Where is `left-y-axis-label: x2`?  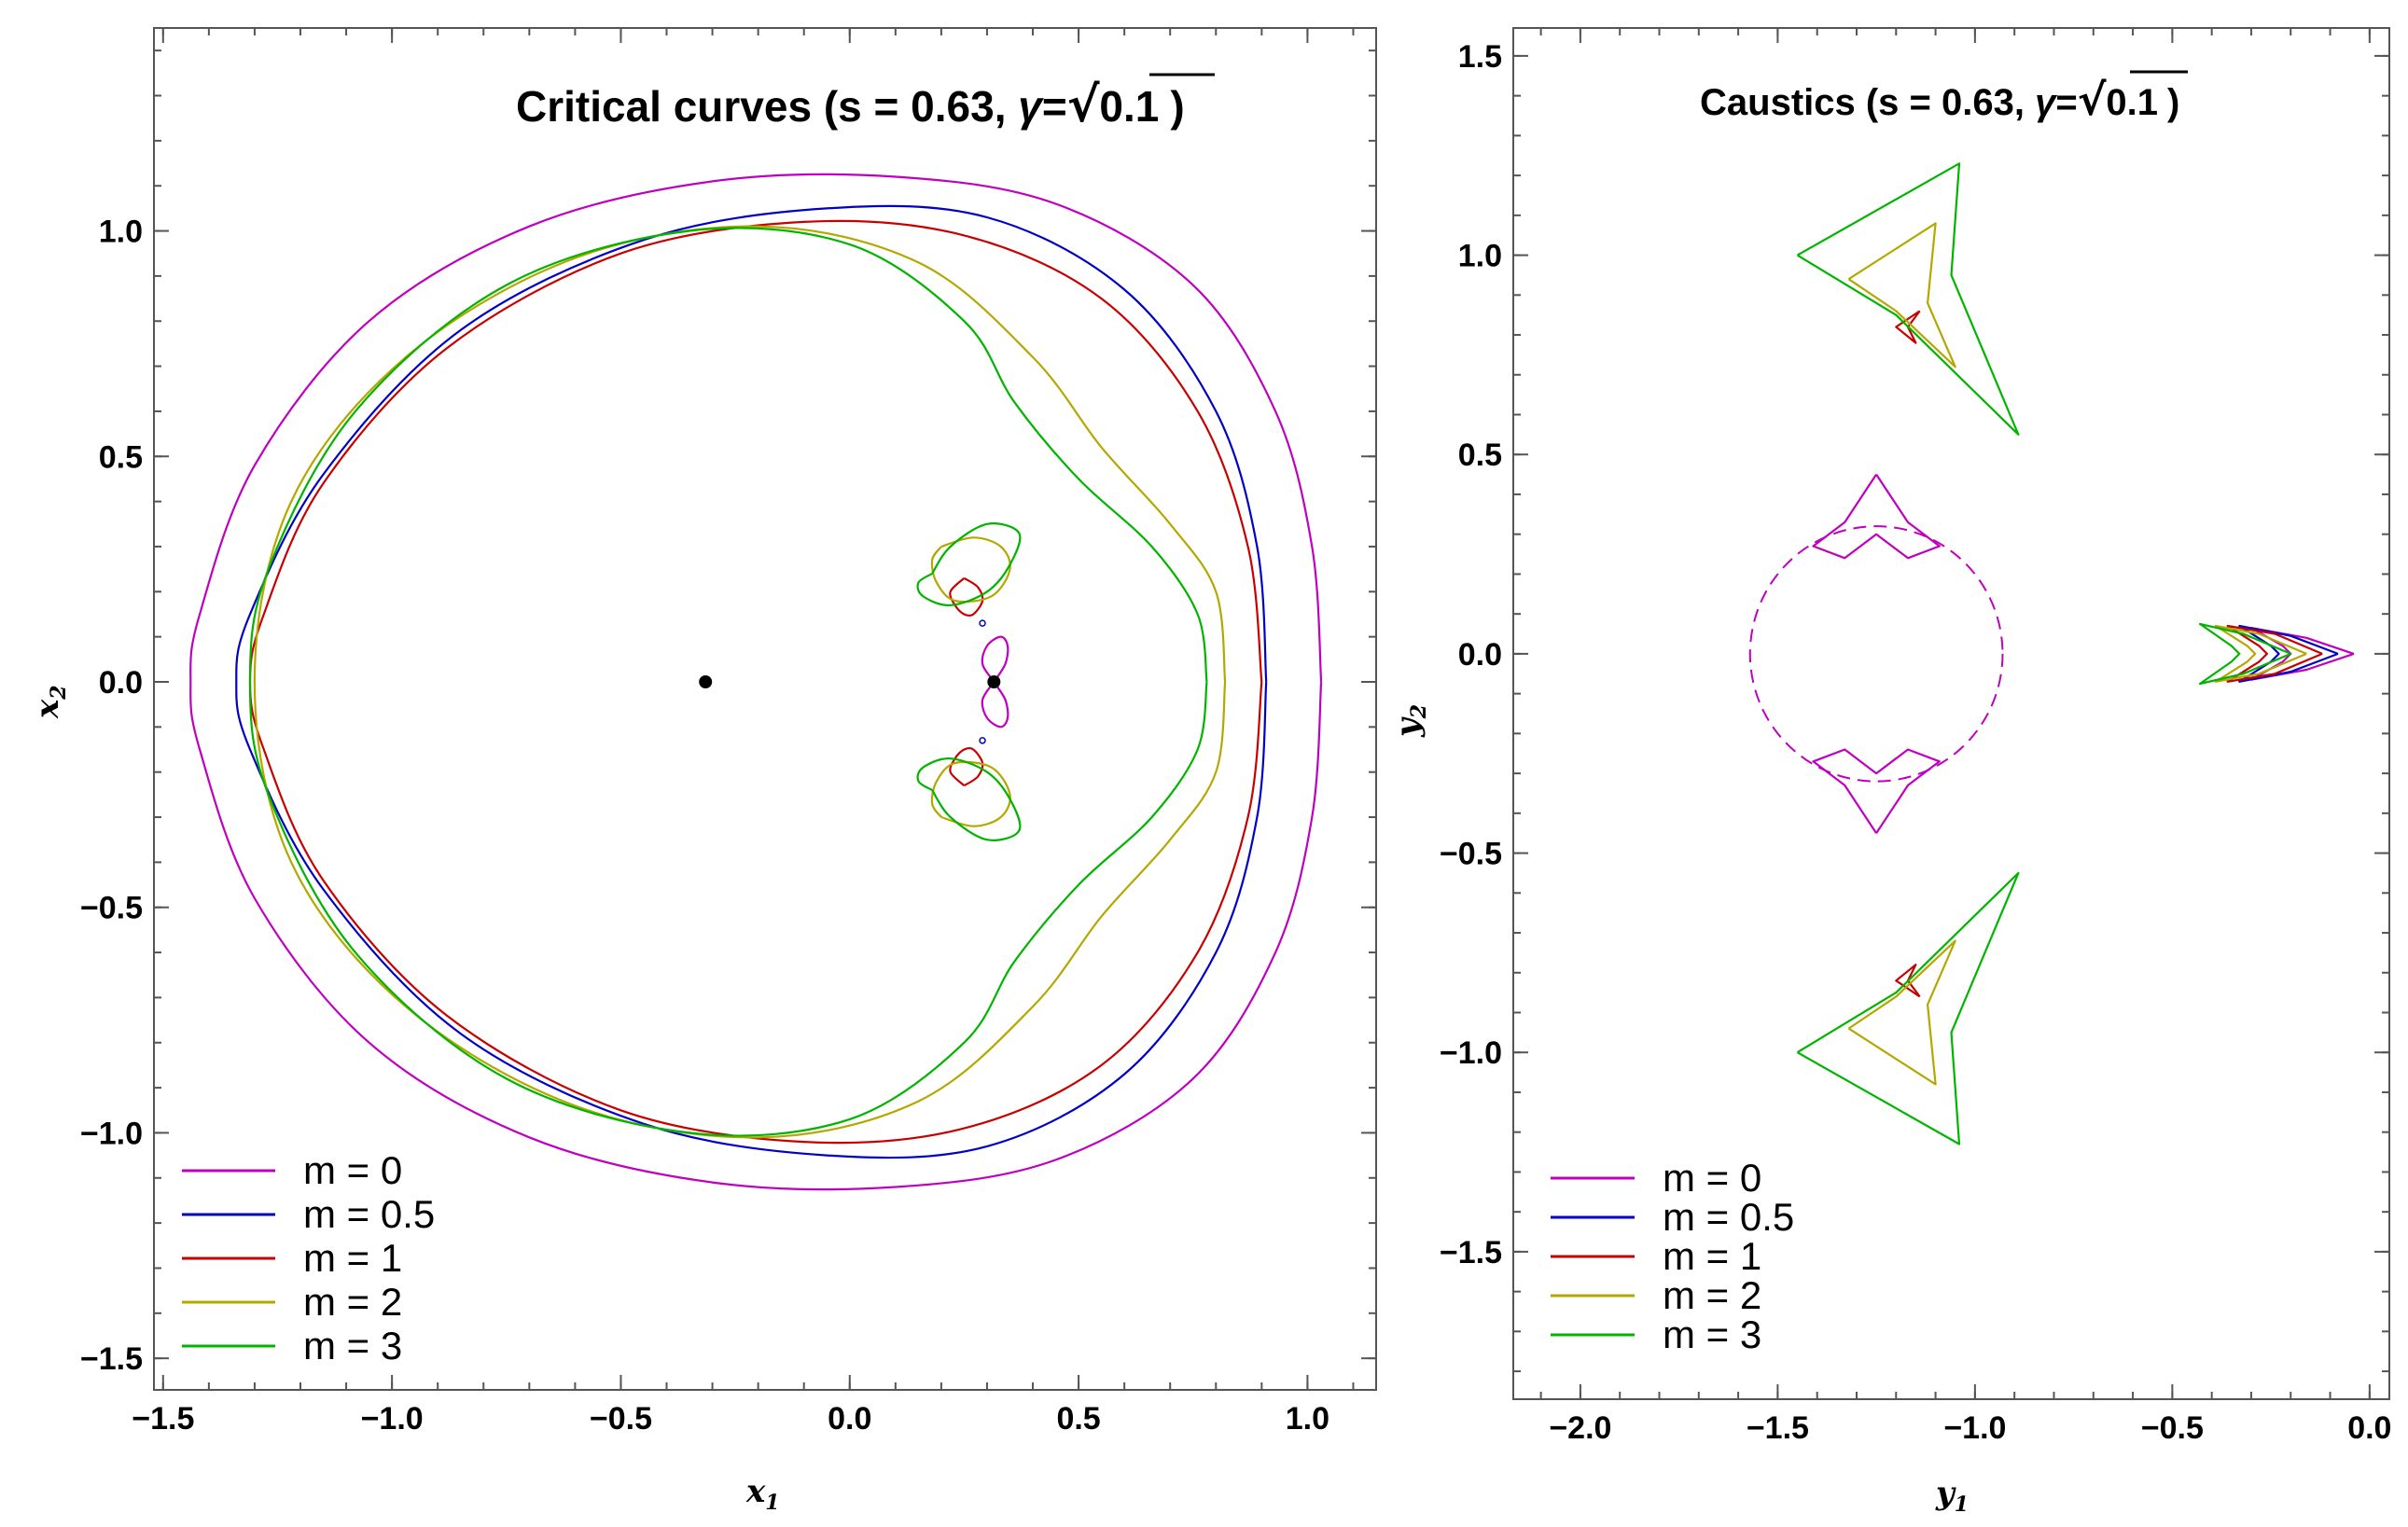 left-y-axis-label: x2 is located at coordinates (50, 702).